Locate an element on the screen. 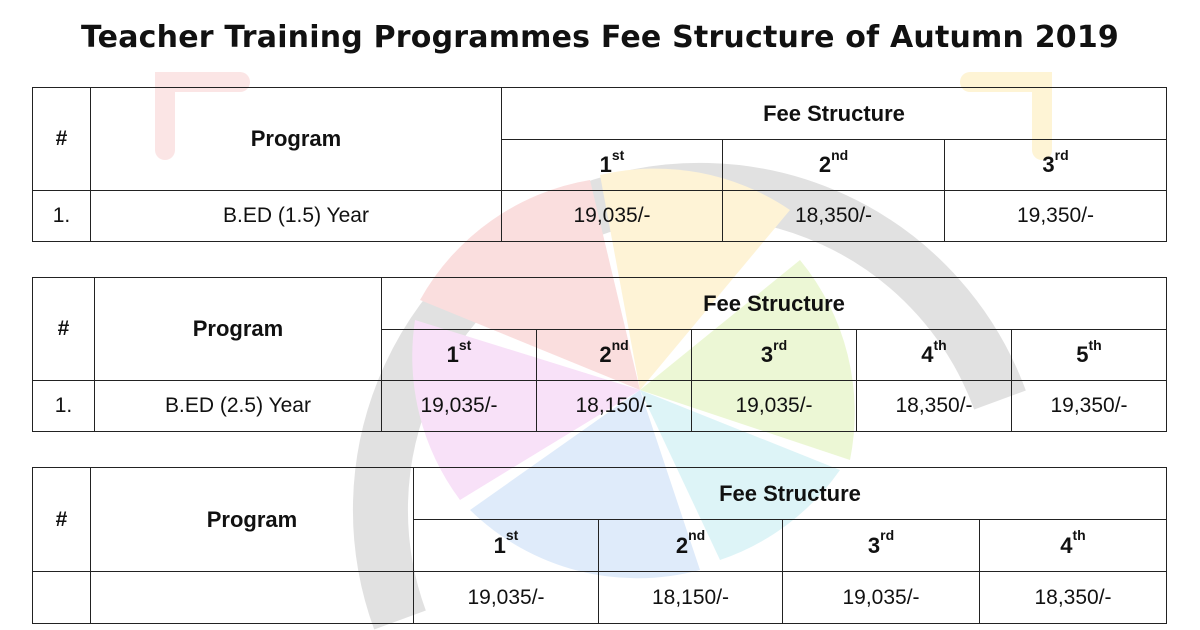  program-name: B.ED (1.5) Year is located at coordinates (296, 216).